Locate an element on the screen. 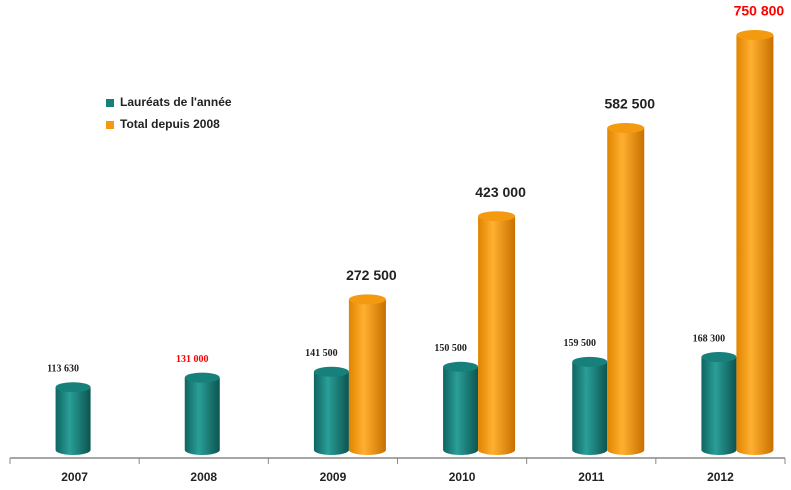  data-label: 272 500 is located at coordinates (371, 275).